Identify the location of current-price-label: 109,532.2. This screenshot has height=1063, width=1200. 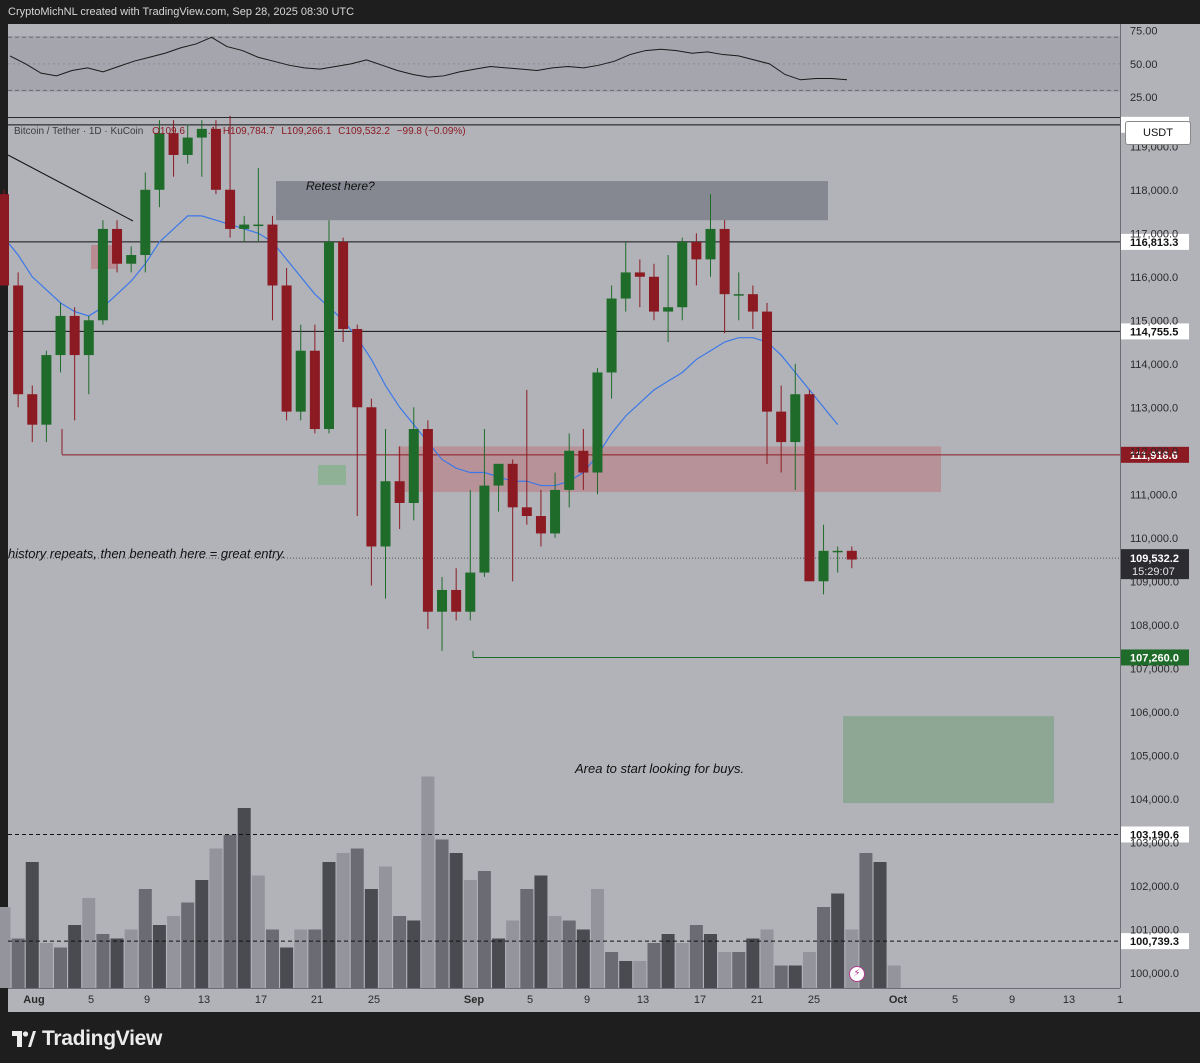
(1154, 559).